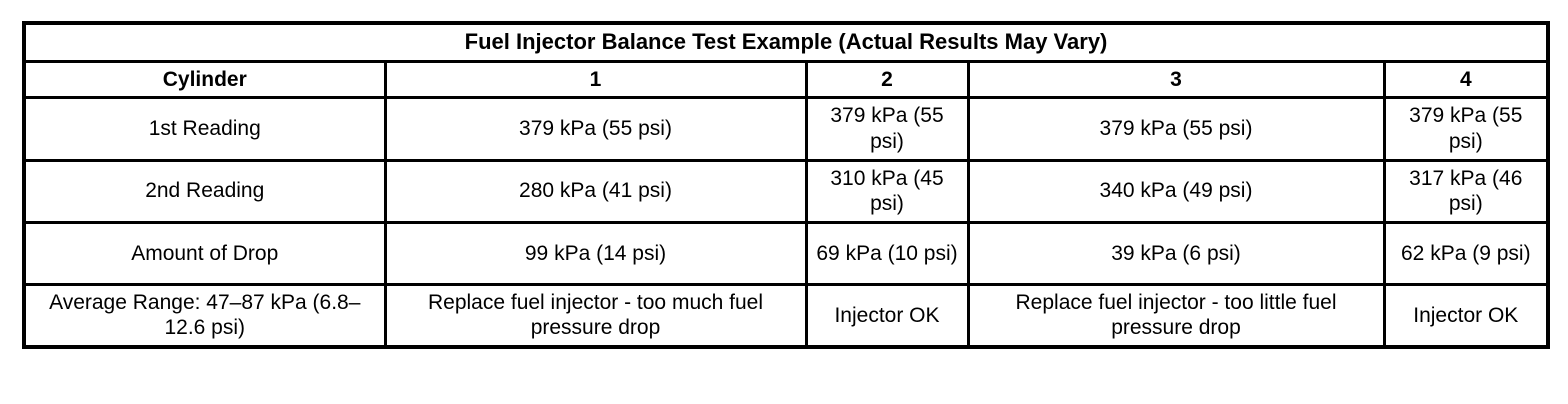  What do you see at coordinates (204, 129) in the screenshot?
I see `row-label-first-reading: 1st Reading` at bounding box center [204, 129].